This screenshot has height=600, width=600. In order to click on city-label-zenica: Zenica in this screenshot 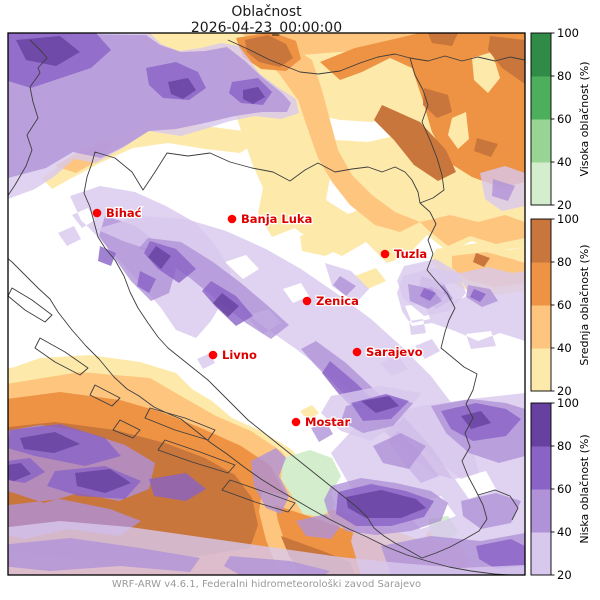, I will do `click(337, 301)`.